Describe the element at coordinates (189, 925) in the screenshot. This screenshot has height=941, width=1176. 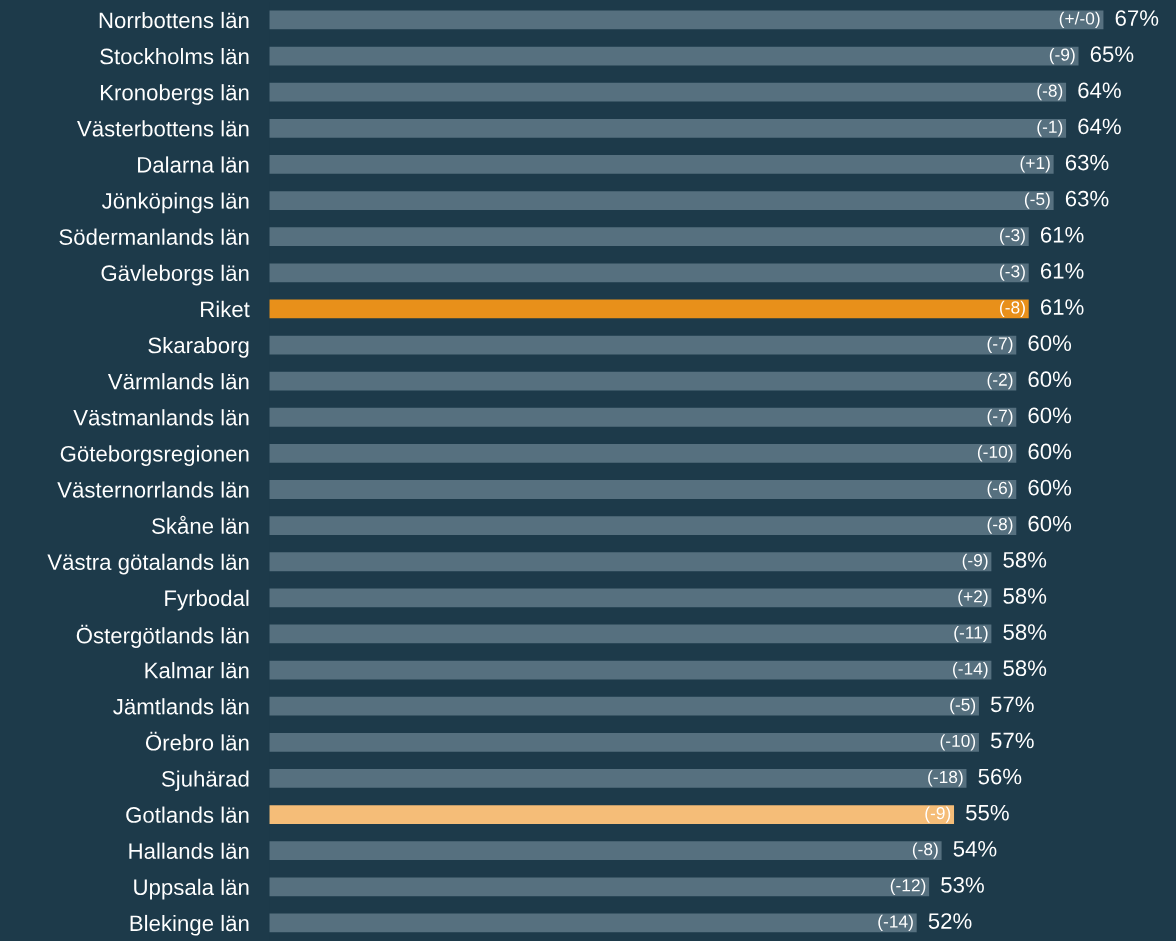
I see `y-tick-label: Blekinge län` at that location.